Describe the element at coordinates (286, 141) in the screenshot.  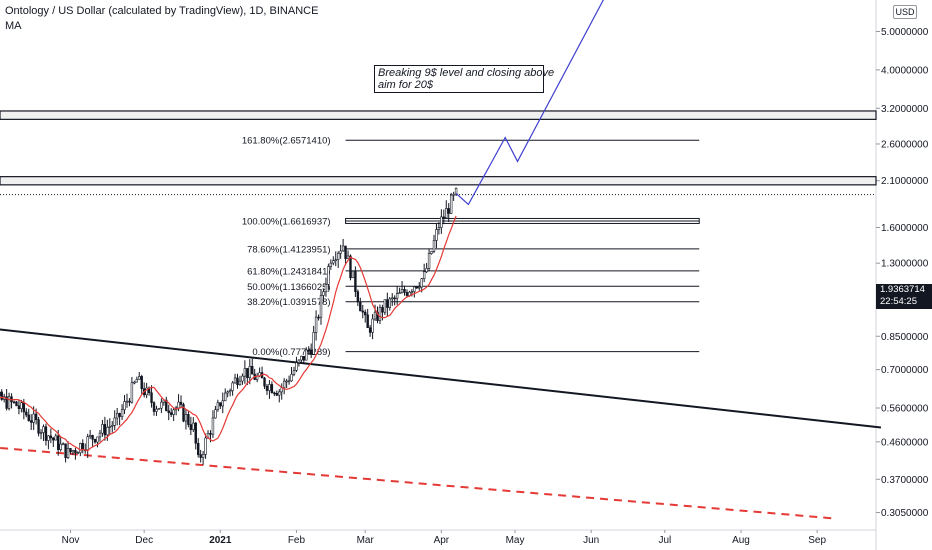
I see `fib-level-label: 161.80%(2.6571410)` at that location.